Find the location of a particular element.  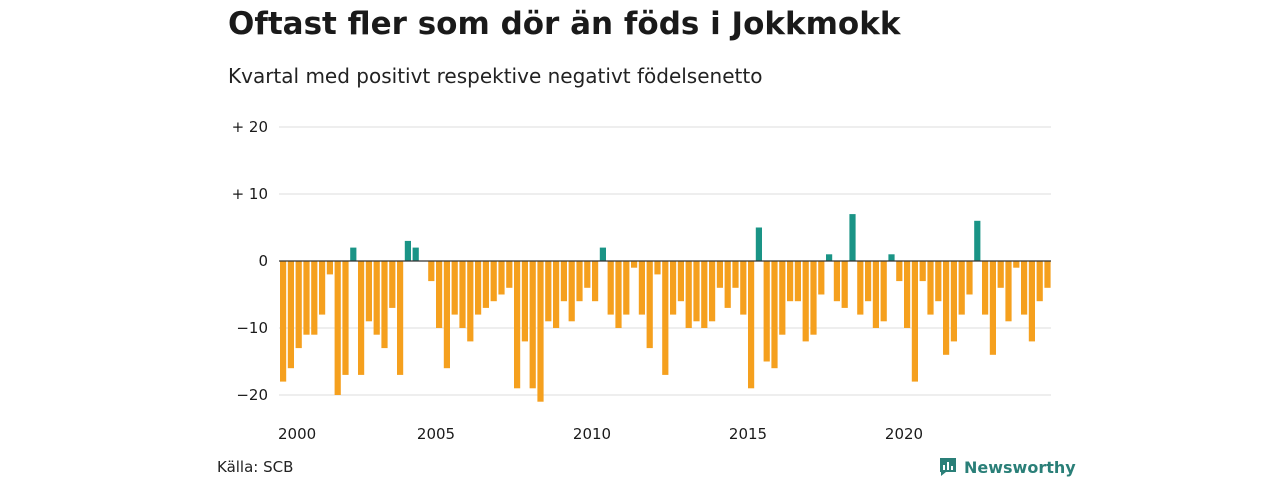

y-tick-label: 0 is located at coordinates (263, 261).